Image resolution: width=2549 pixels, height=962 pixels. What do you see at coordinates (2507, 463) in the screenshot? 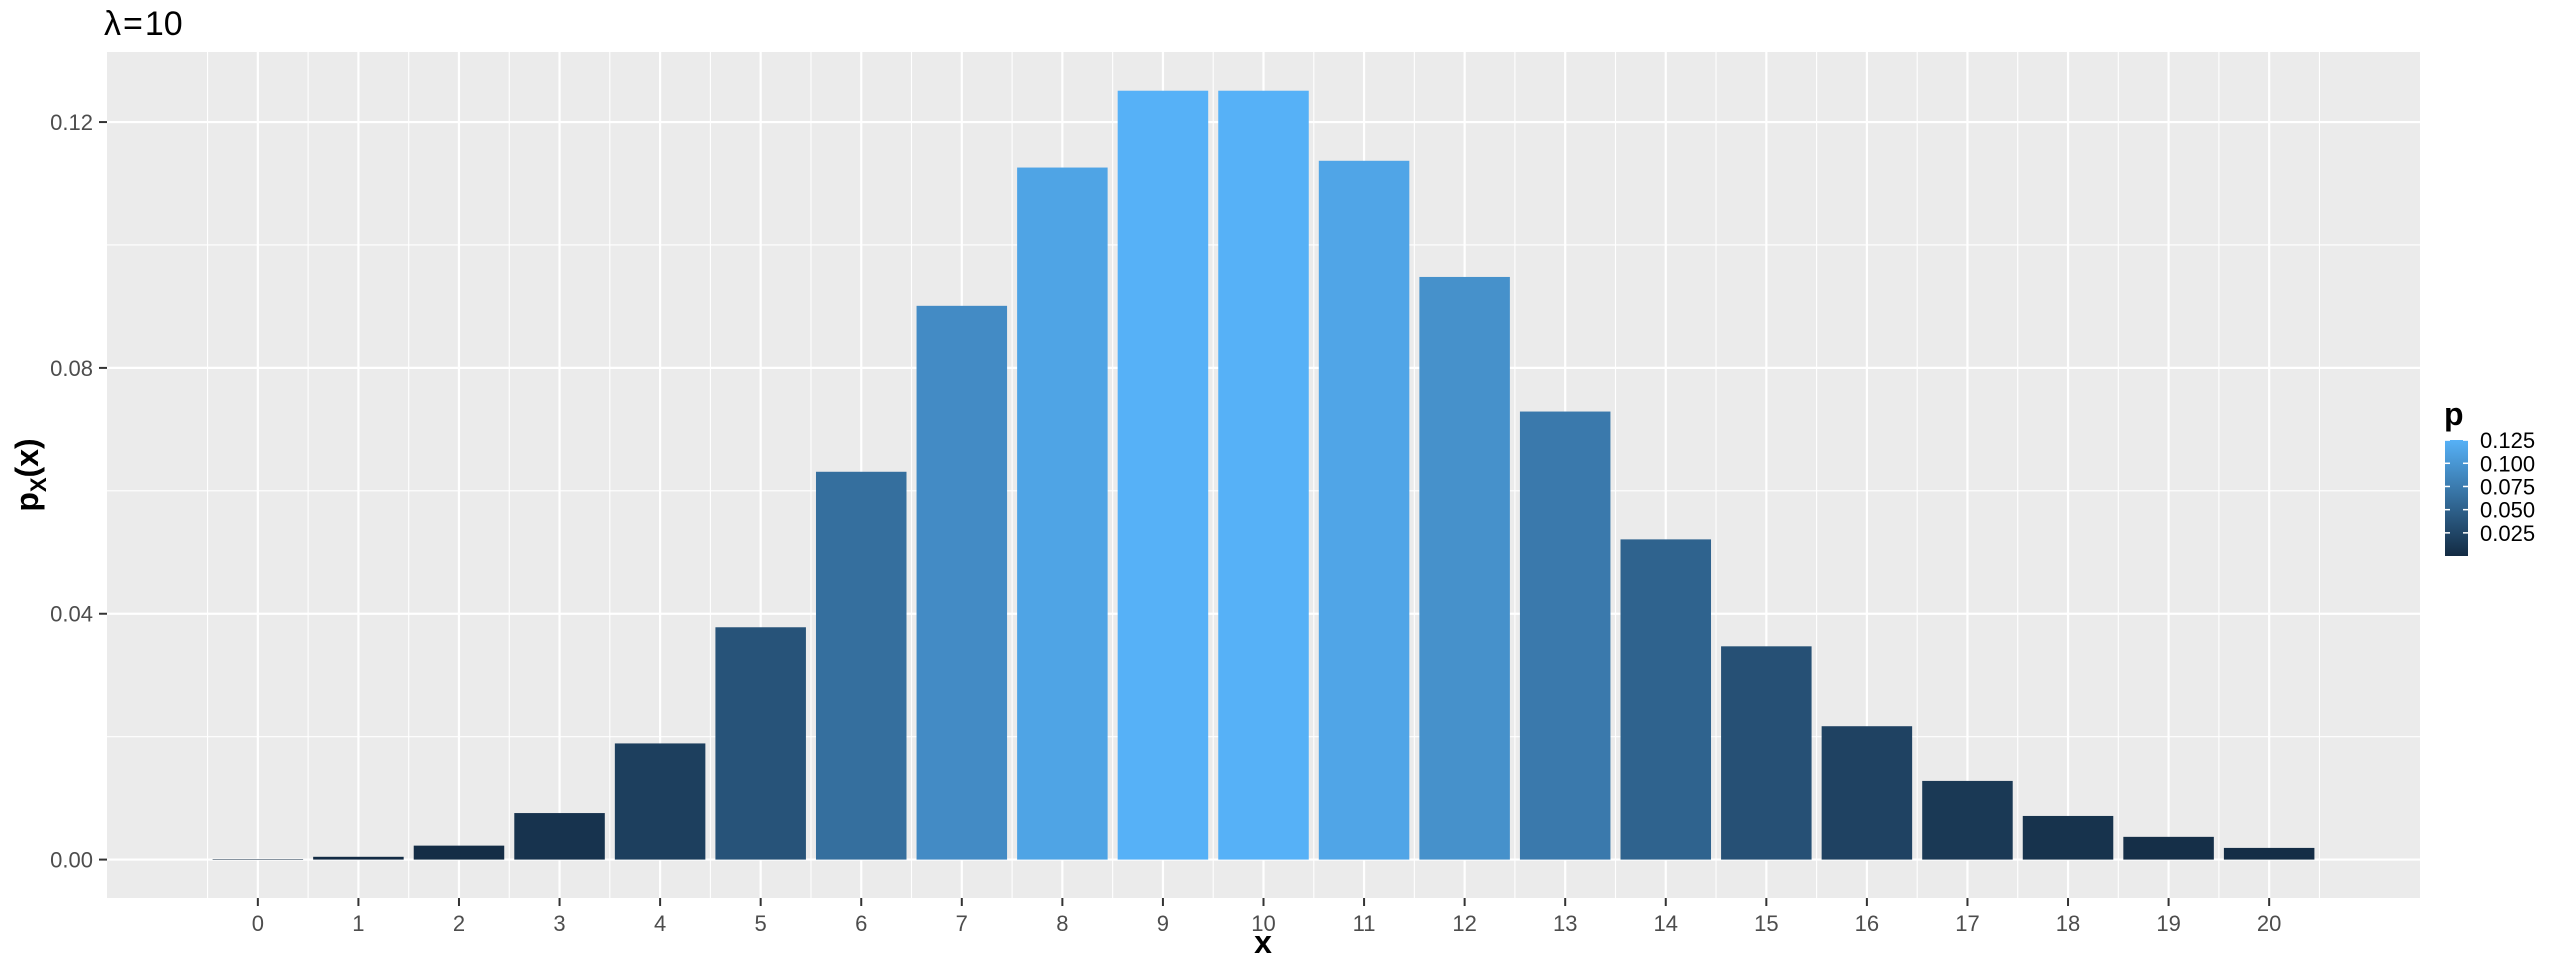
I see `legend-label: 0.100` at bounding box center [2507, 463].